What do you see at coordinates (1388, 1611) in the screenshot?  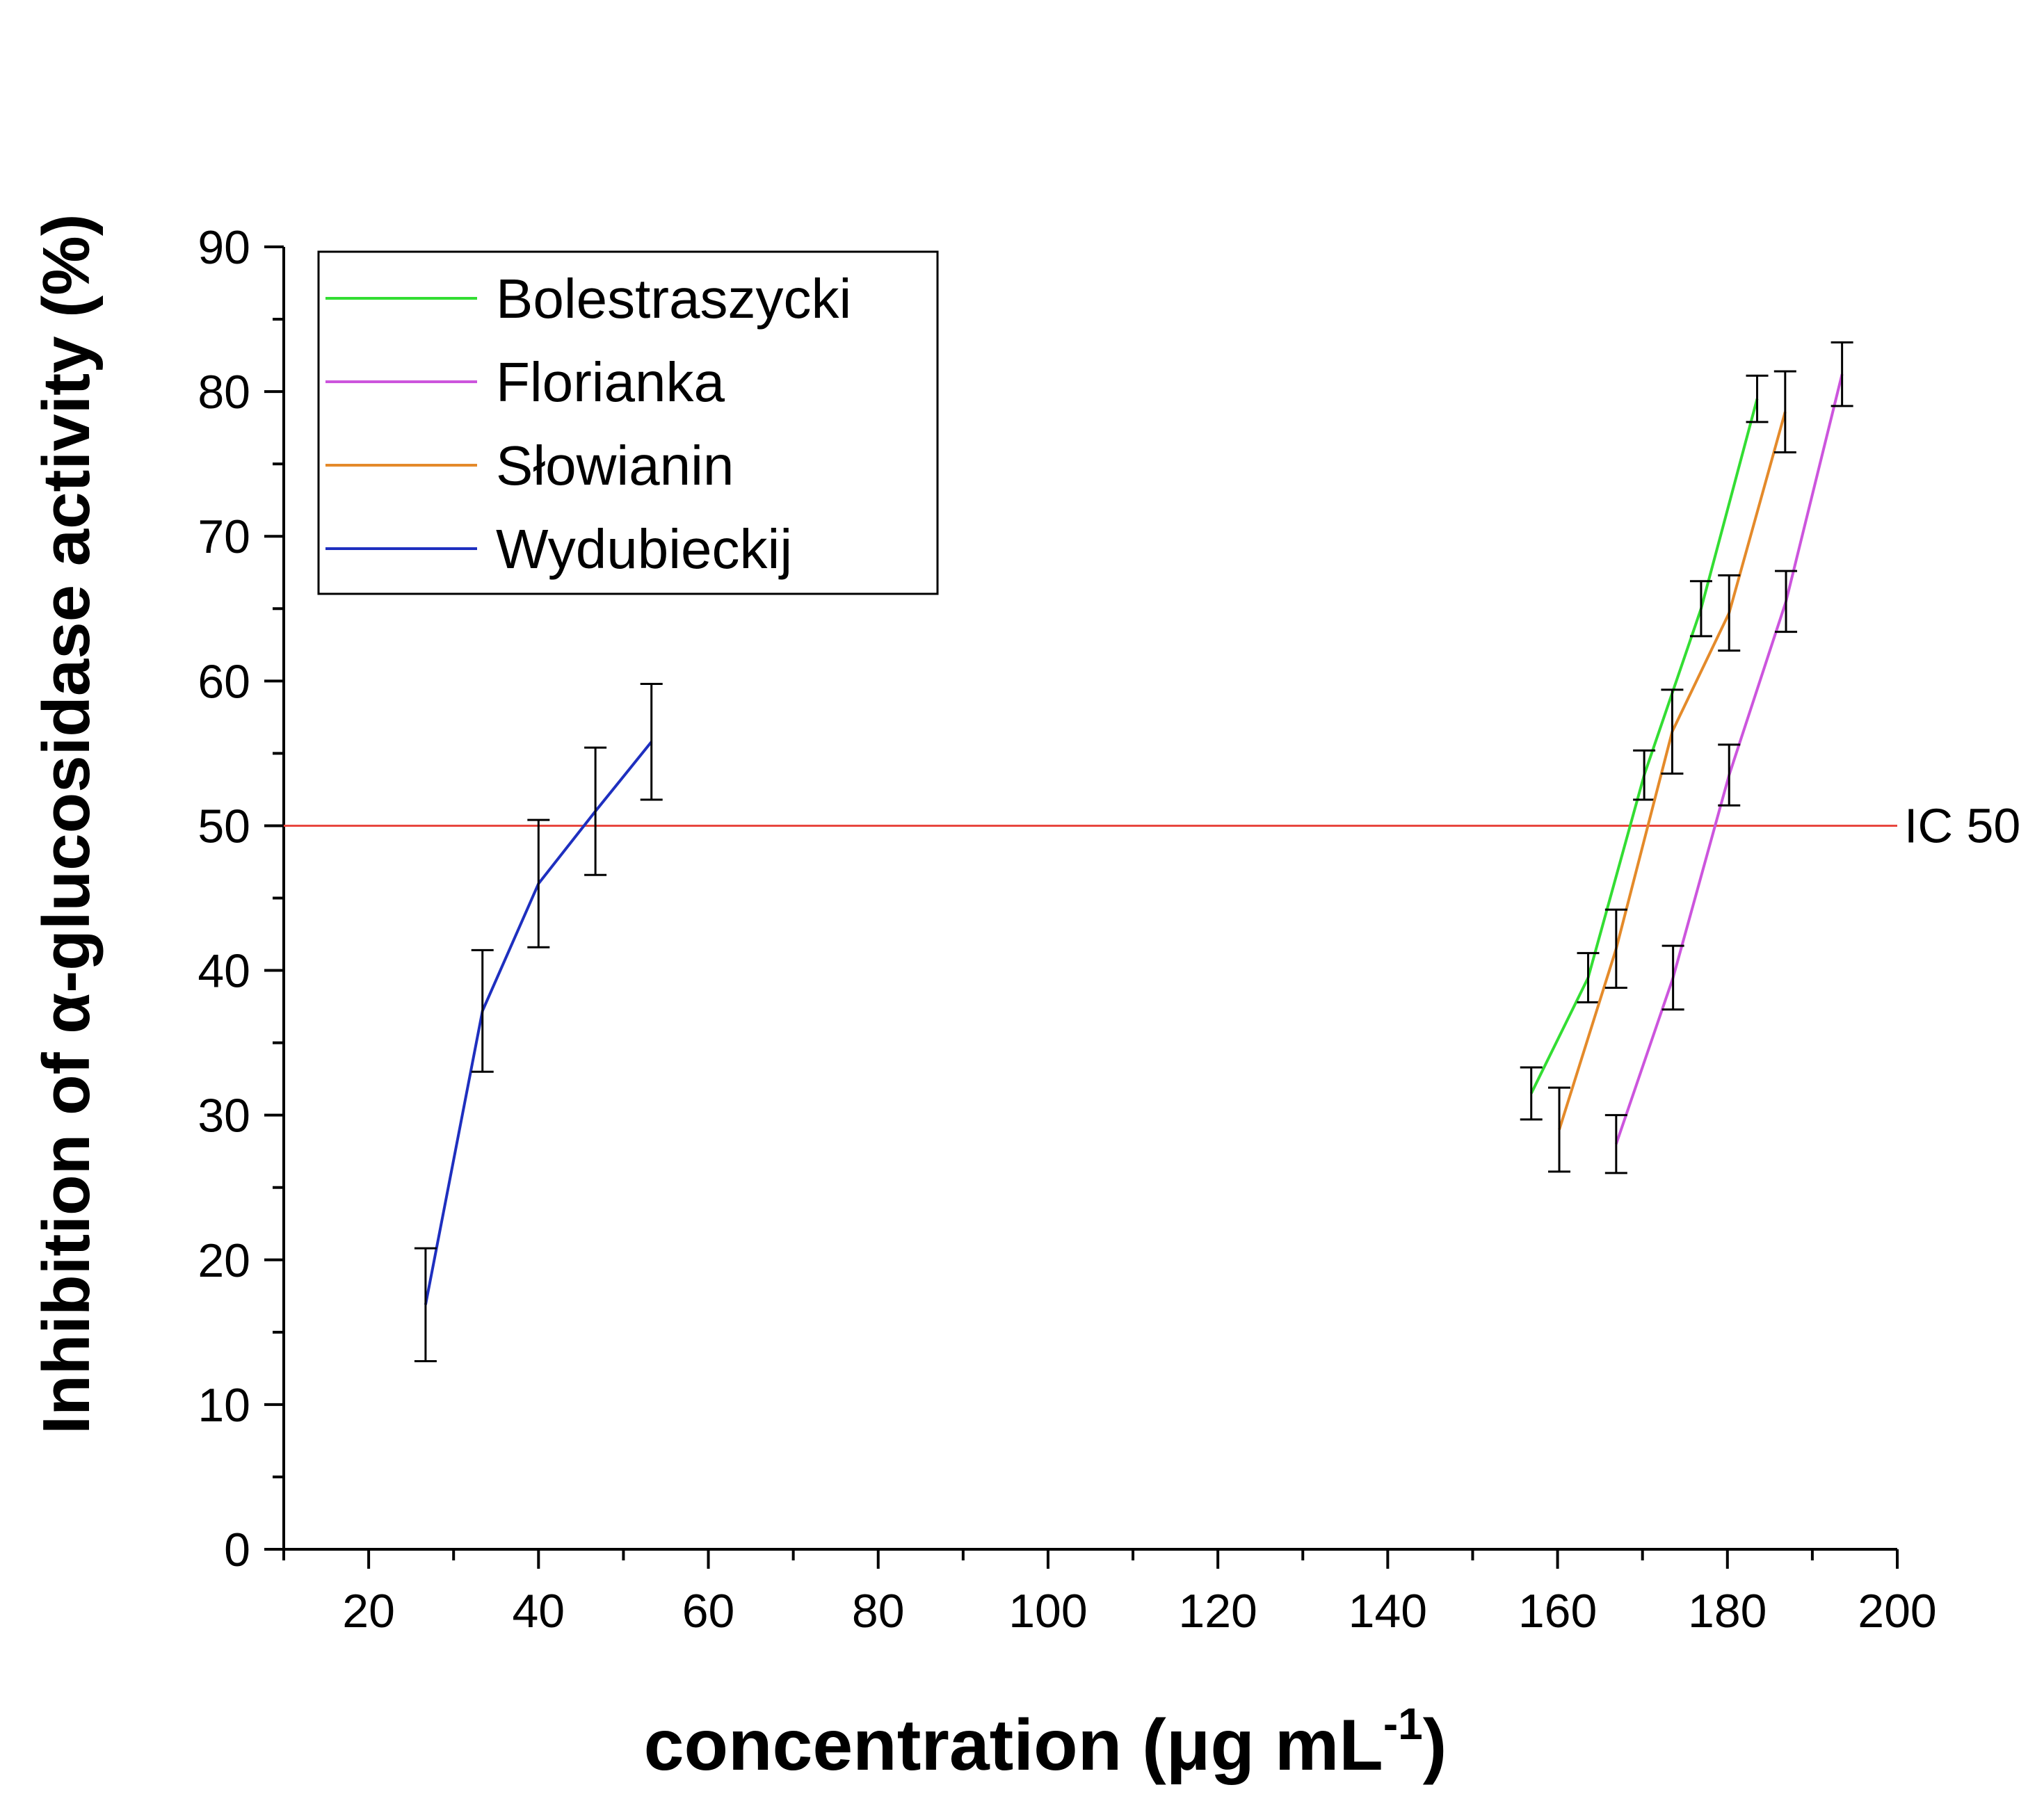 I see `x-tick-label: 140` at bounding box center [1388, 1611].